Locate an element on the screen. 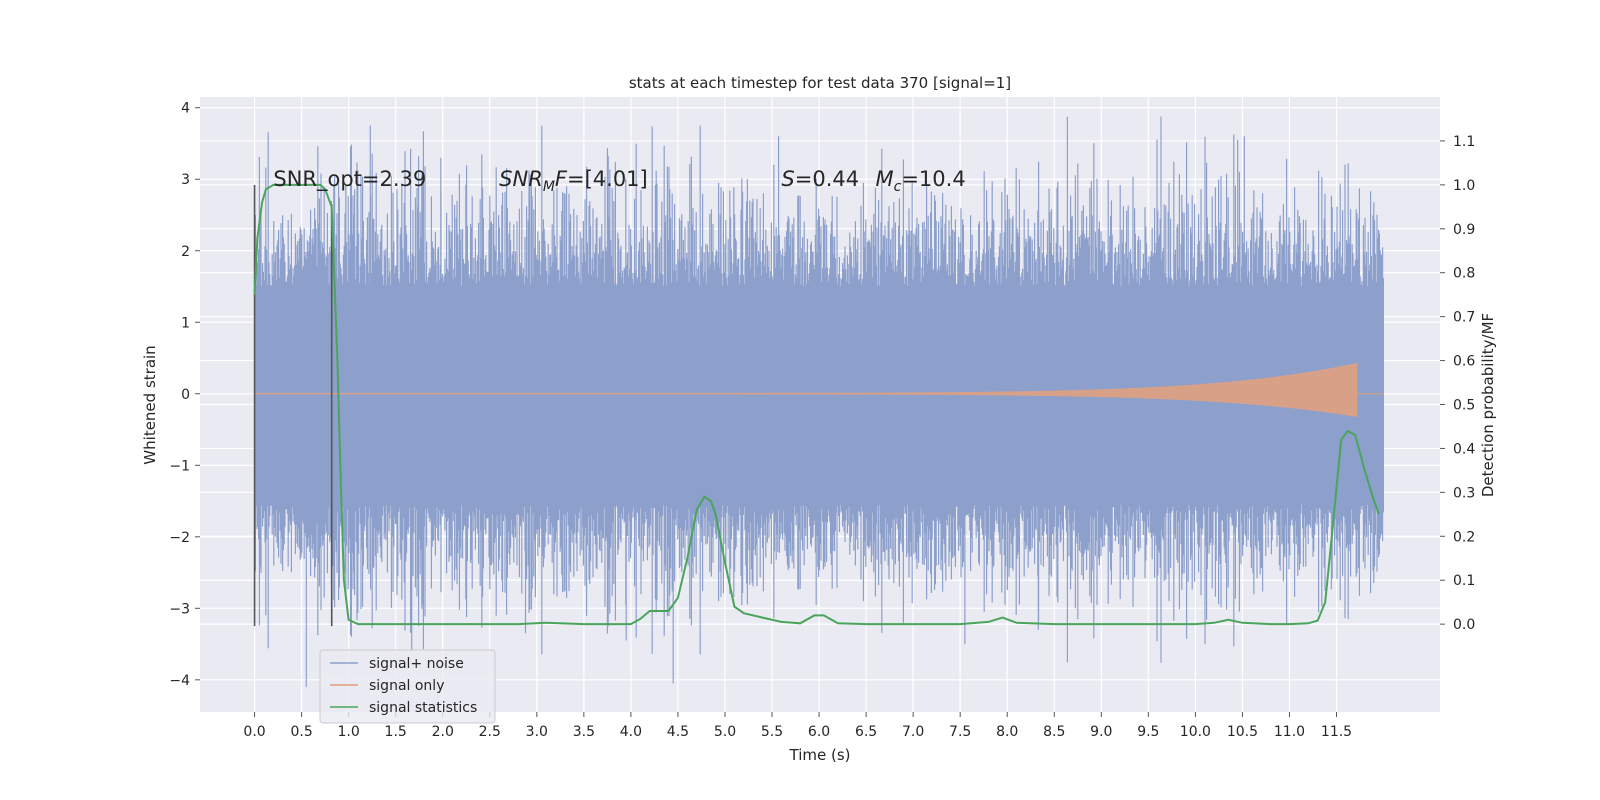 This screenshot has height=800, width=1600. y-tick-label: 0 is located at coordinates (185, 395).